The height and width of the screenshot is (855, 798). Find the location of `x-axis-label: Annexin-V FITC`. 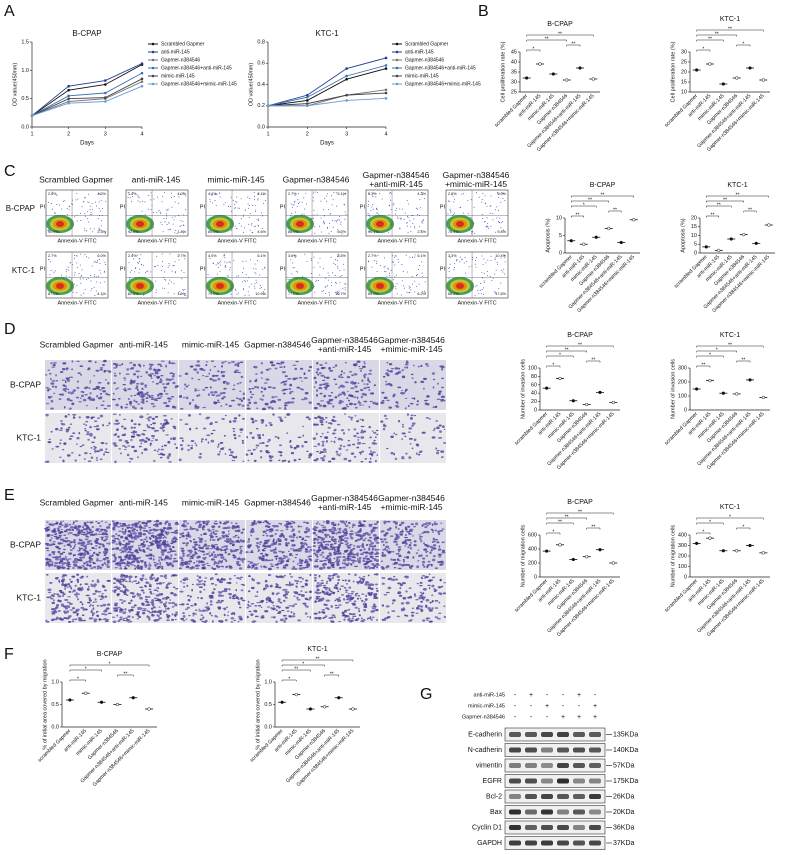

x-axis-label: Annexin-V FITC is located at coordinates (316, 303).